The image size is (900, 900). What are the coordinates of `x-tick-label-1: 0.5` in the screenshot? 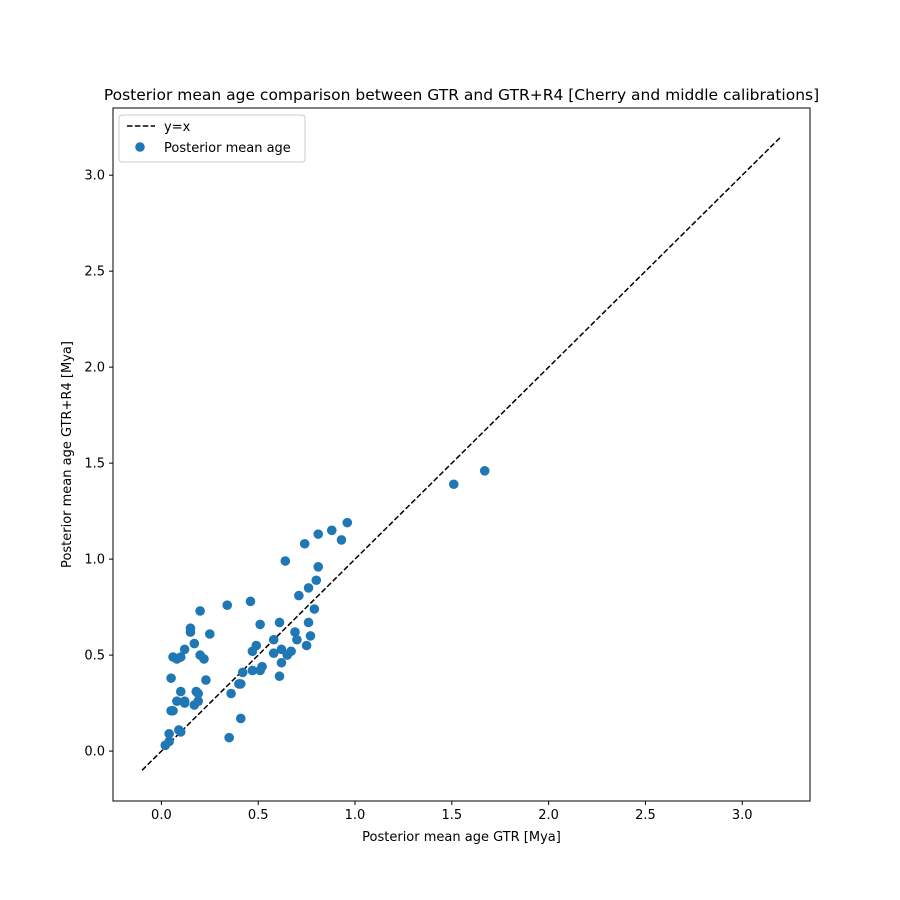 It's located at (258, 815).